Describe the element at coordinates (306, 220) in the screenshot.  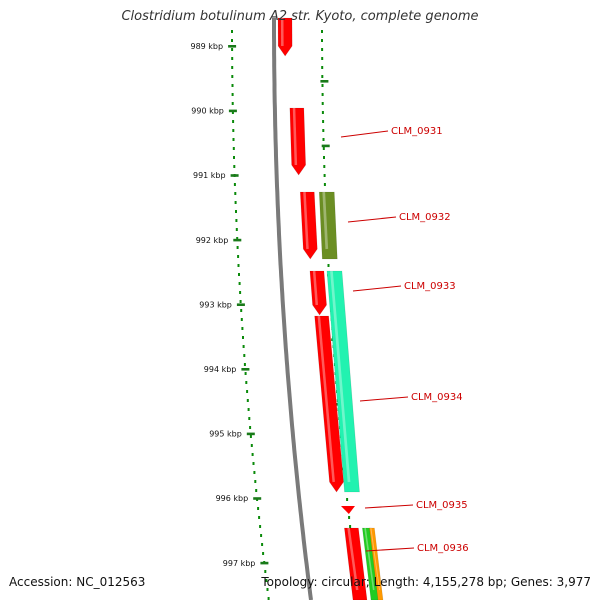
I see `gene-arrow-clm-0932-shine` at that location.